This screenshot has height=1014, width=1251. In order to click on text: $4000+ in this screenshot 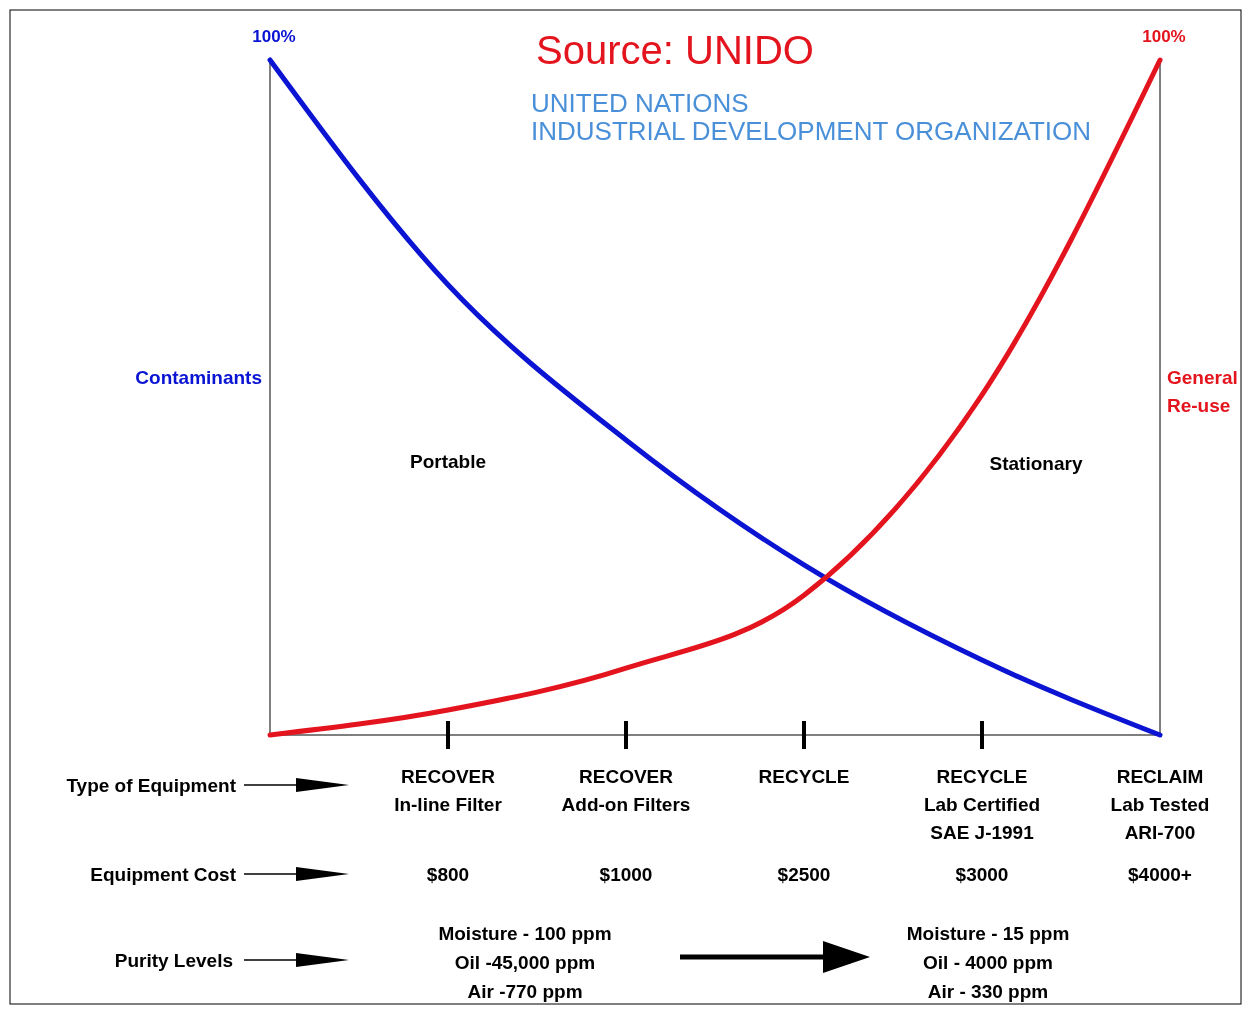, I will do `click(1160, 874)`.